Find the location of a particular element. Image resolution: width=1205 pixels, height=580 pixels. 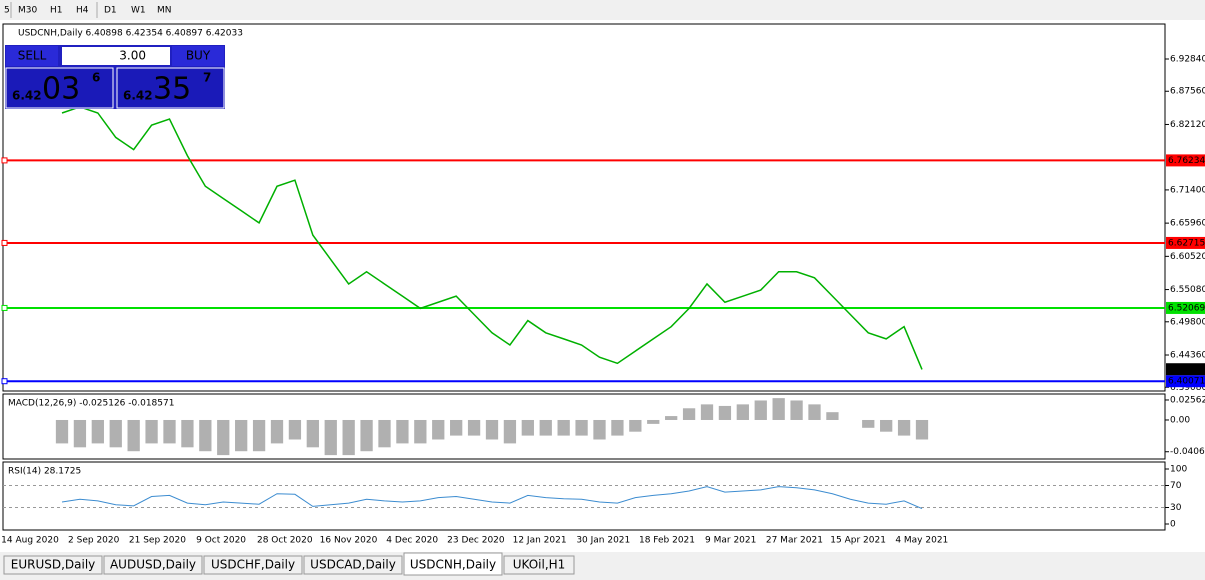

x-tick-label: 27 Mar 2021 is located at coordinates (794, 541).